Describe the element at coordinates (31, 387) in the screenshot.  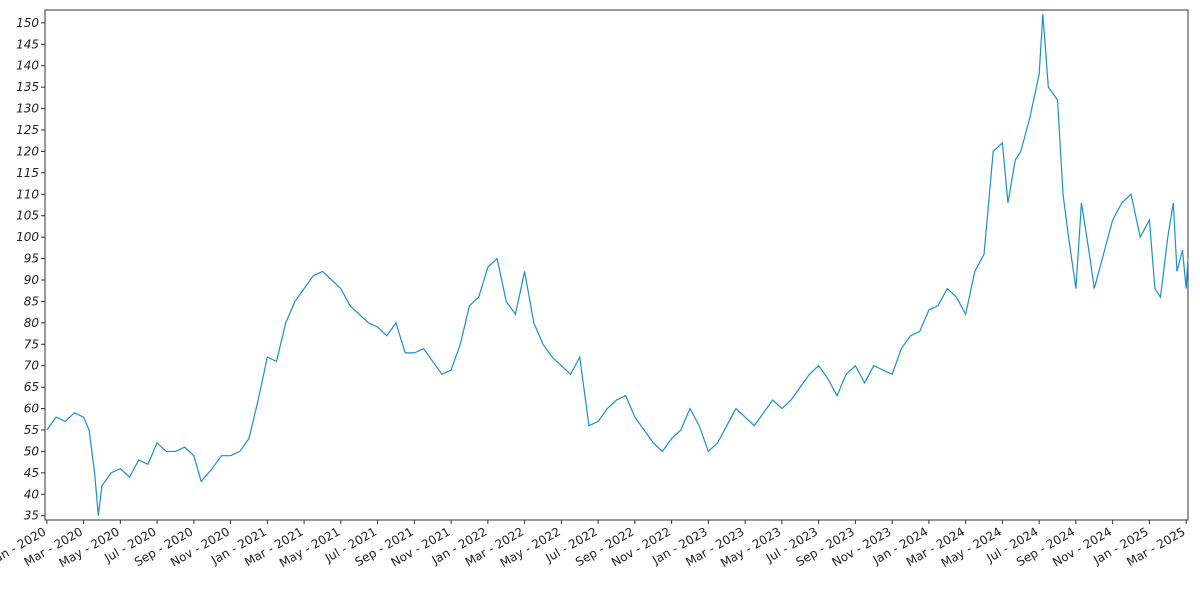
I see `y-tick-label: 65` at that location.